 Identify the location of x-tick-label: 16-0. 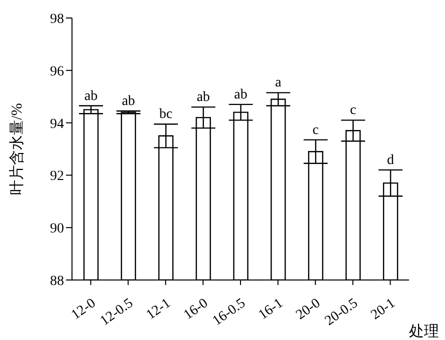
(196, 310).